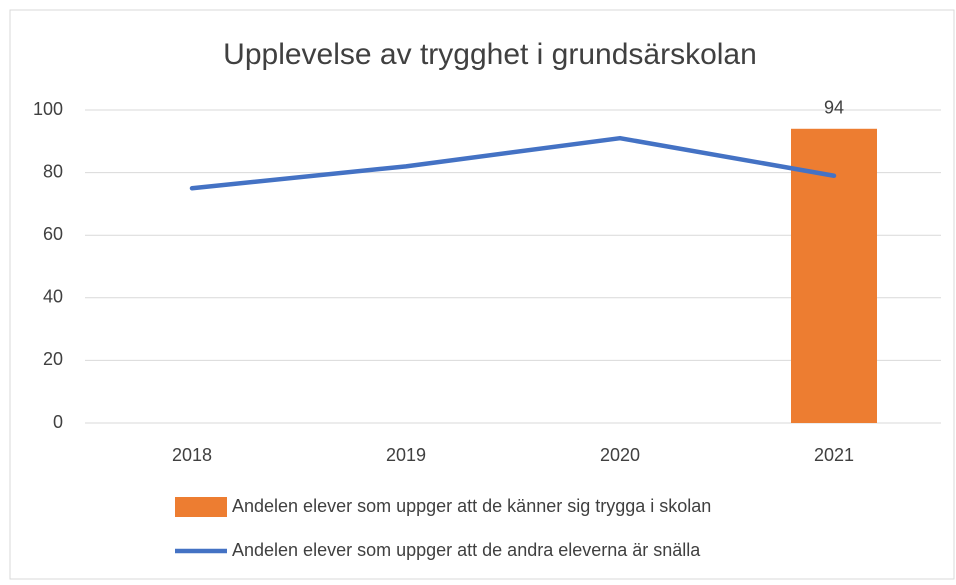 This screenshot has height=585, width=956. I want to click on data-label: 94, so click(834, 108).